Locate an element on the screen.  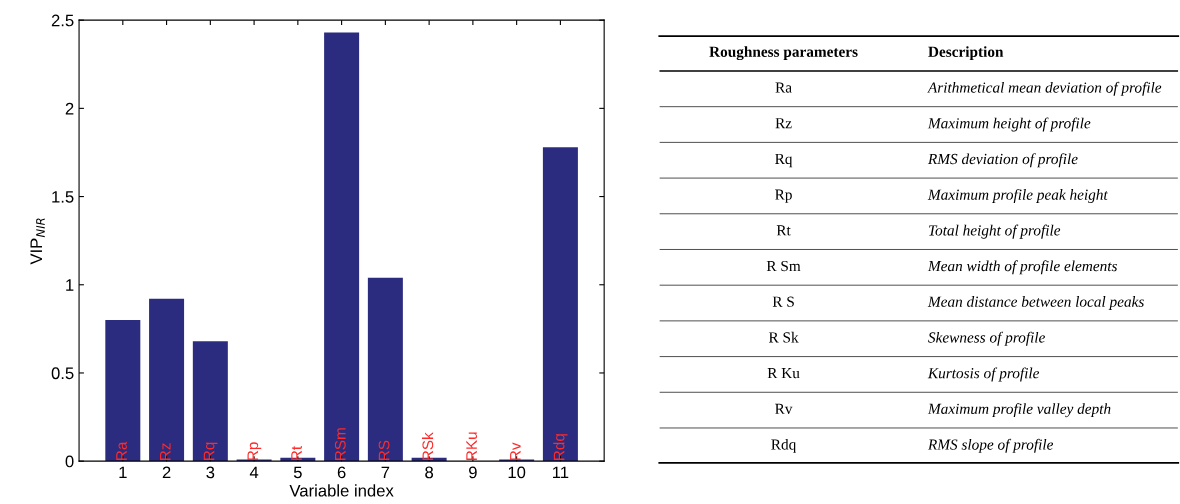
annotation: Rq is located at coordinates (210, 451).